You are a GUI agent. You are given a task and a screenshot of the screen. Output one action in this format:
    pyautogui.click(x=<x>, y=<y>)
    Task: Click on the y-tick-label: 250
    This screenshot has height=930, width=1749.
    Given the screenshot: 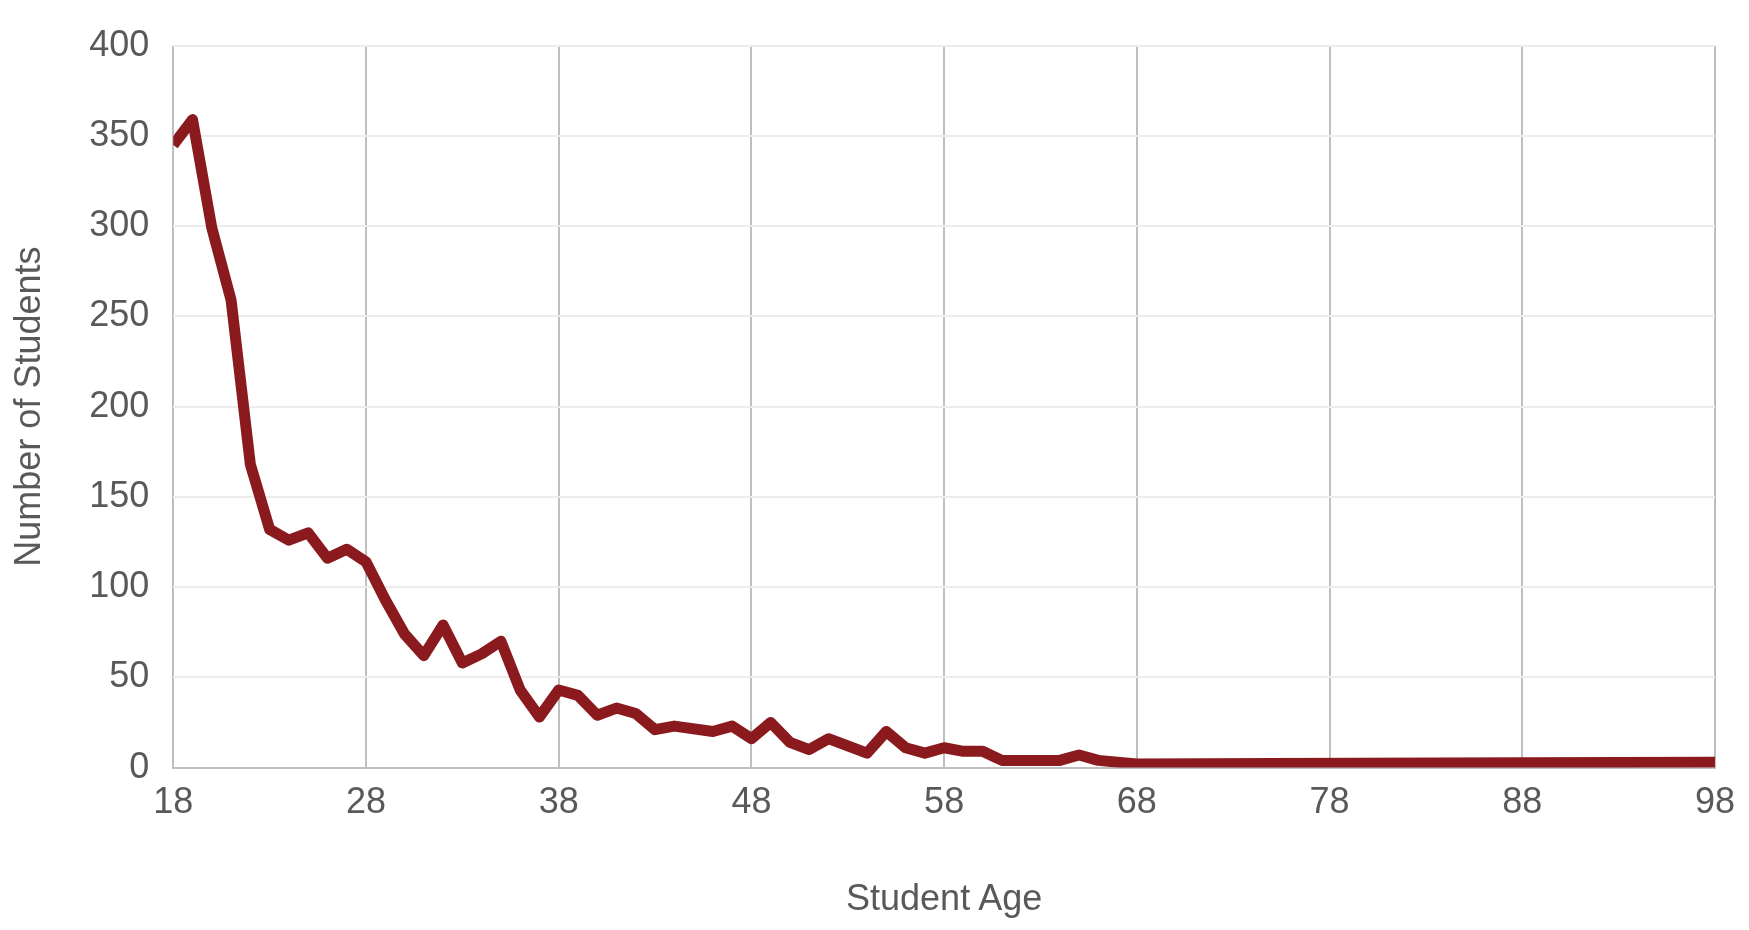 What is the action you would take?
    pyautogui.click(x=119, y=314)
    